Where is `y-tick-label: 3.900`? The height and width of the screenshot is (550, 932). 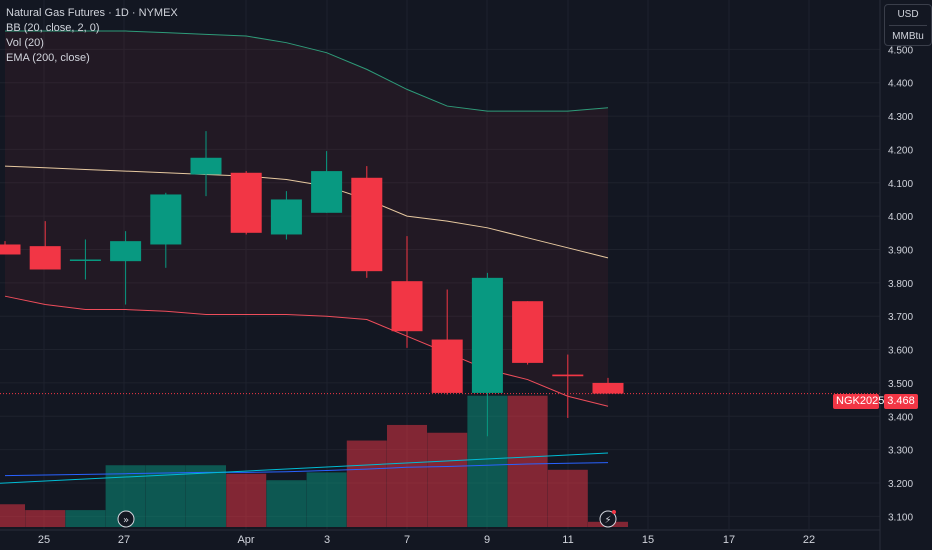 y-tick-label: 3.900 is located at coordinates (900, 250).